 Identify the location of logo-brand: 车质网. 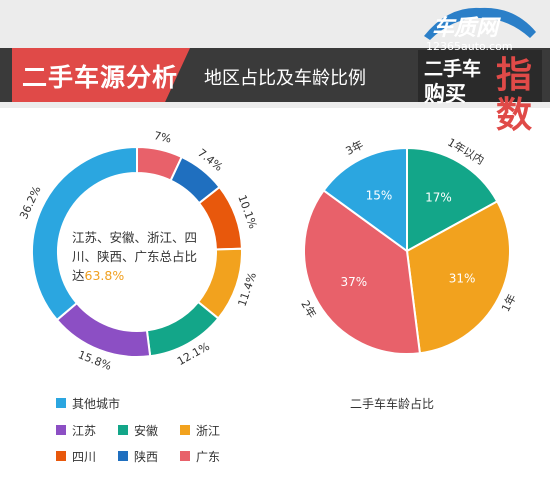
(465, 28).